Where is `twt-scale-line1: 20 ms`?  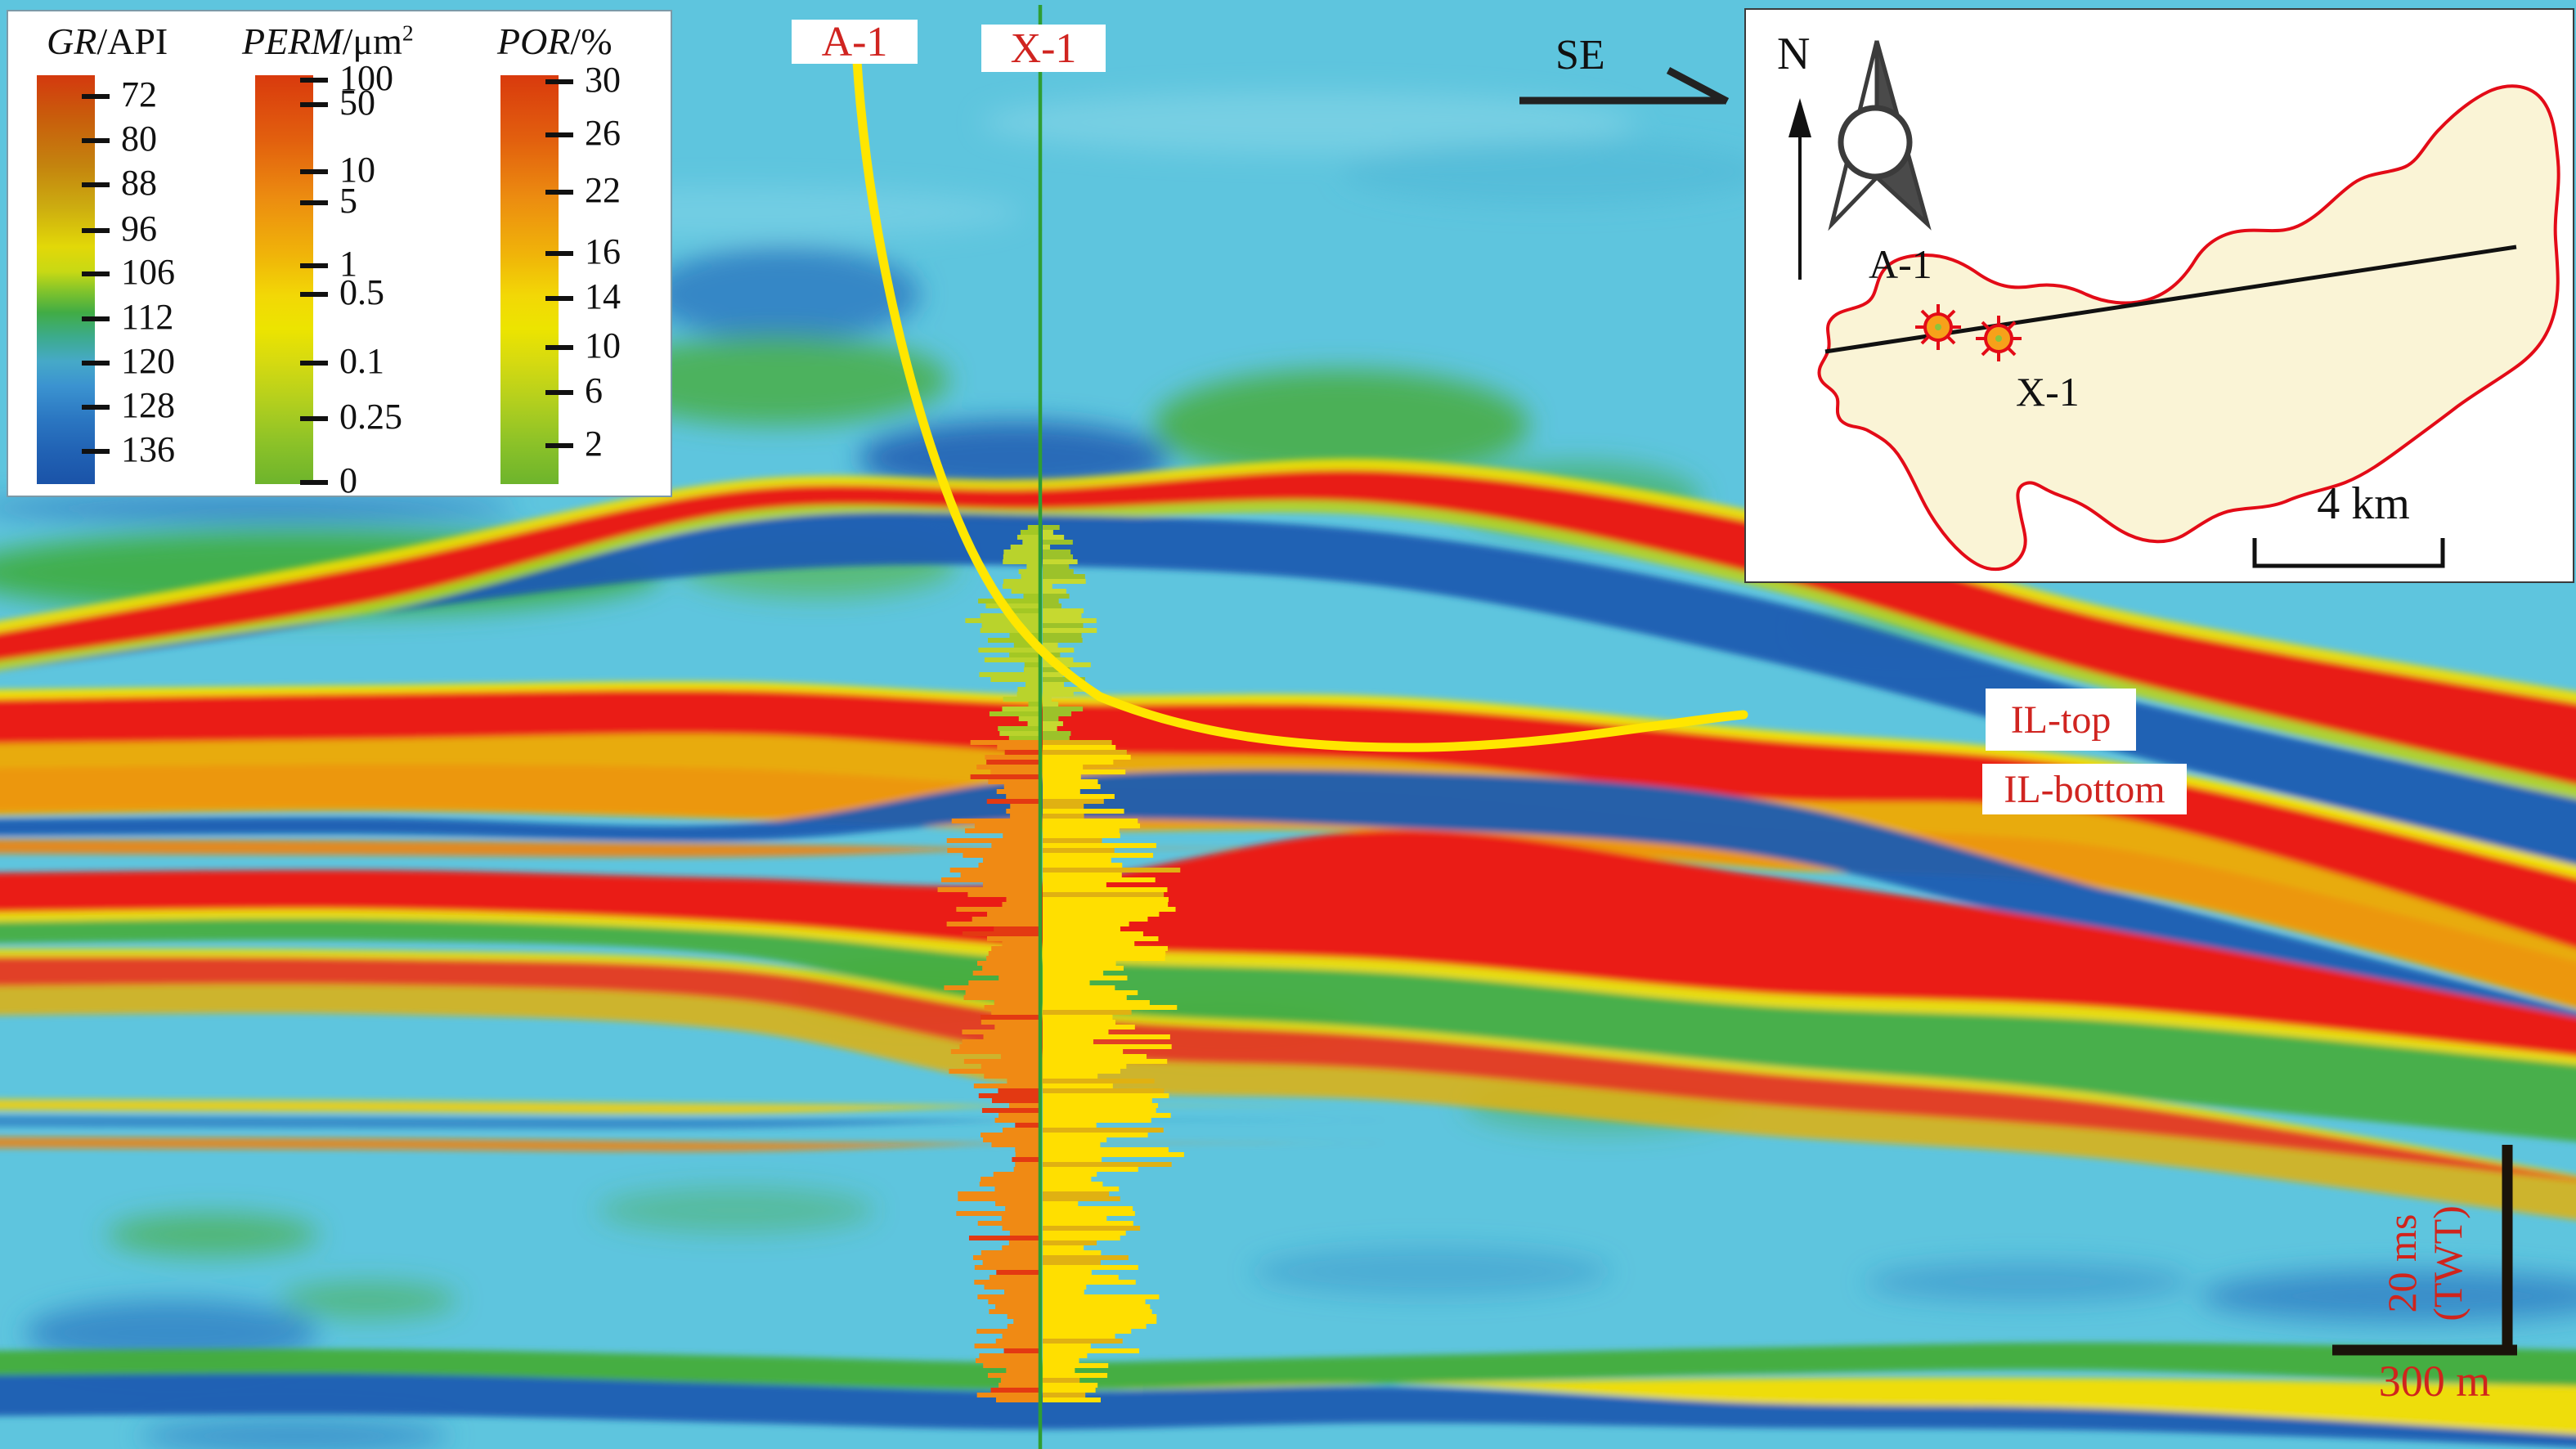 twt-scale-line1: 20 ms is located at coordinates (2402, 1263).